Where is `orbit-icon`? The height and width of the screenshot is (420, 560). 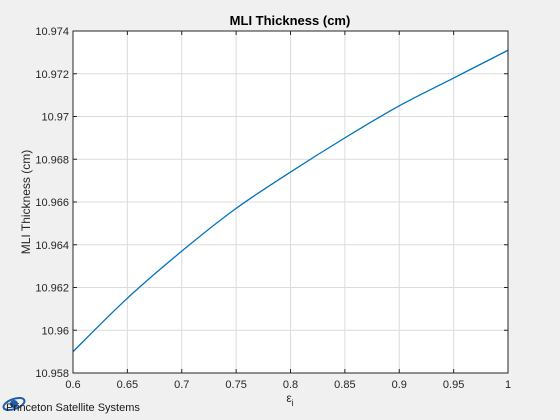 orbit-icon is located at coordinates (14, 404).